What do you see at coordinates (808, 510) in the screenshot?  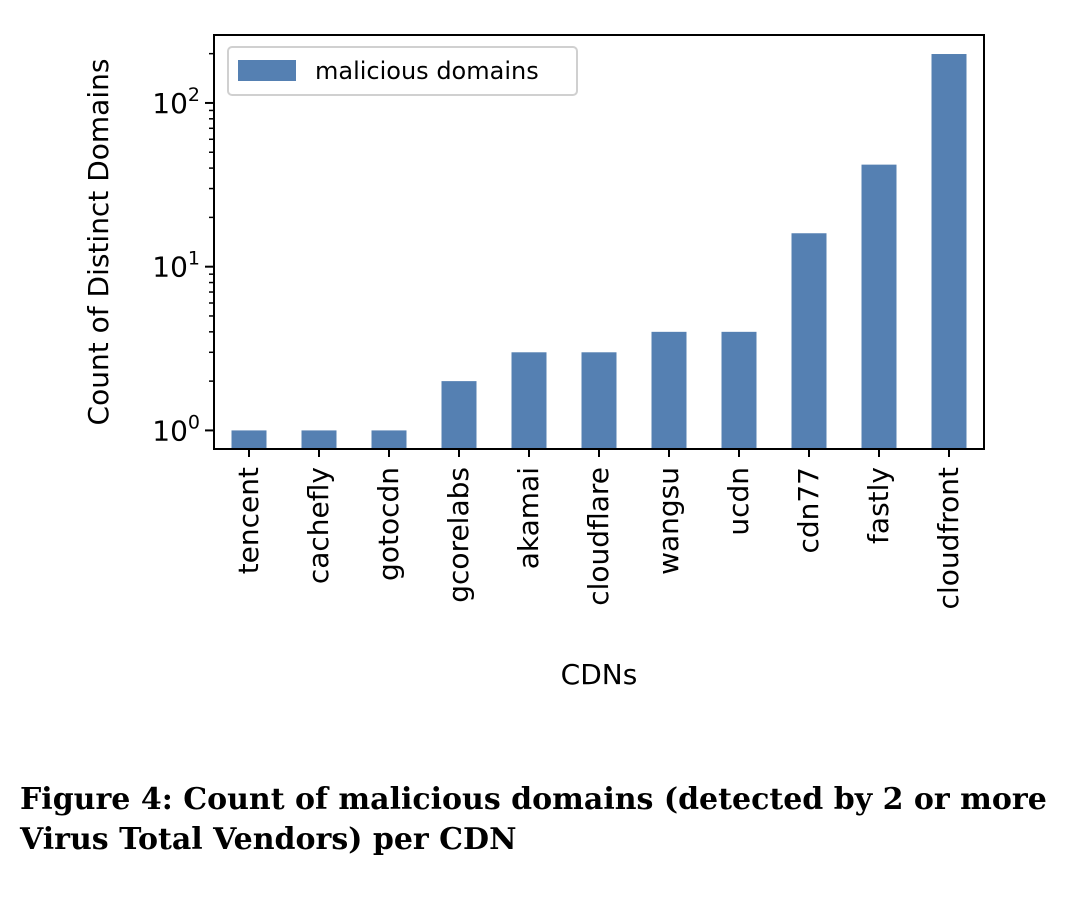 I see `x-tick-label-cdn77: cdn77` at bounding box center [808, 510].